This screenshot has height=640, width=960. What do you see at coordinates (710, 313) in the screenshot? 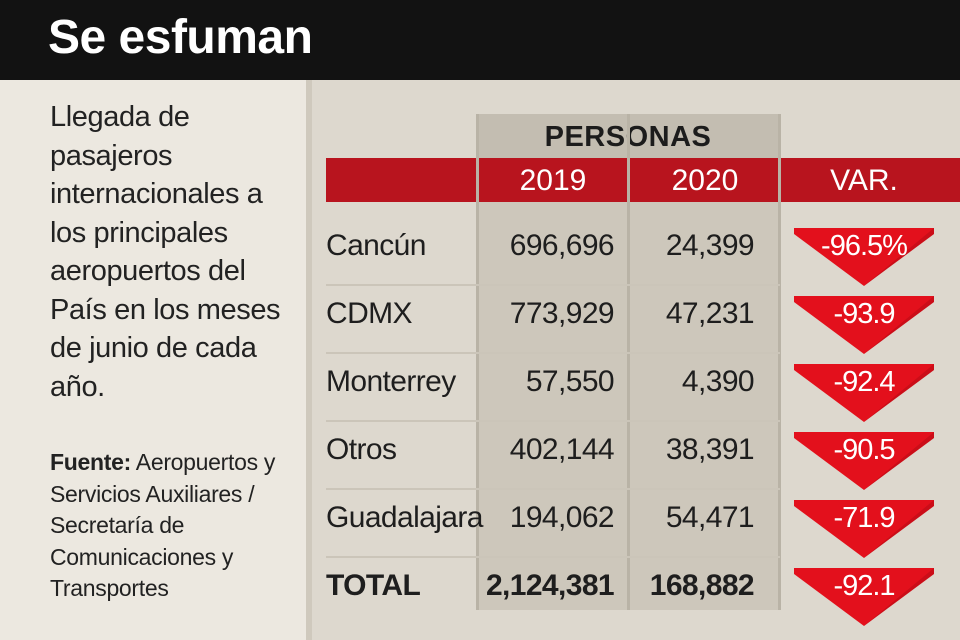
I see `value-2020: 47,231` at bounding box center [710, 313].